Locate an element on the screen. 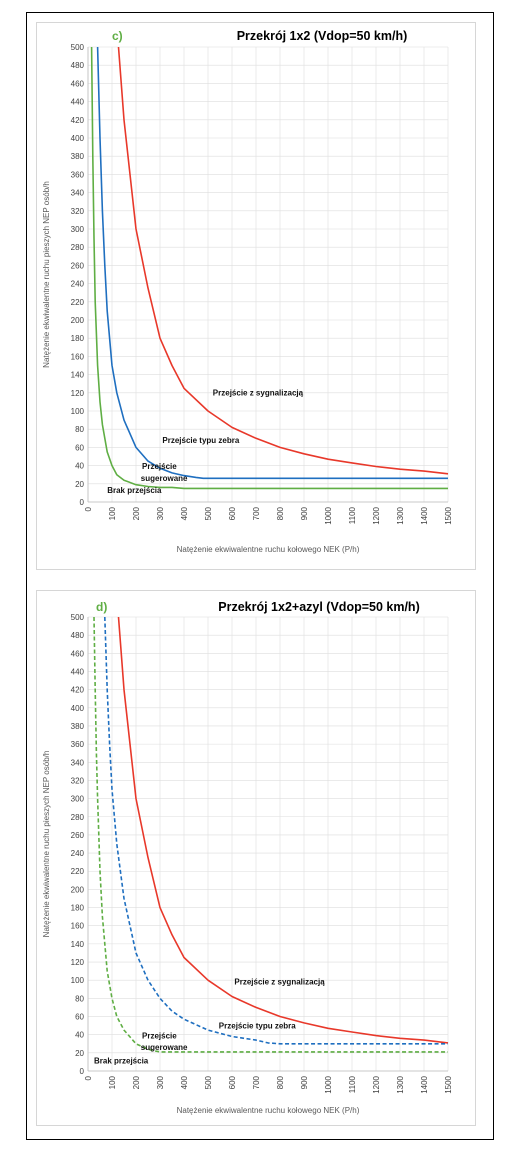 This screenshot has height=1153, width=510. chart-title: Przekrój 1x2+azyl (Vdop=50 km/h) is located at coordinates (318, 607).